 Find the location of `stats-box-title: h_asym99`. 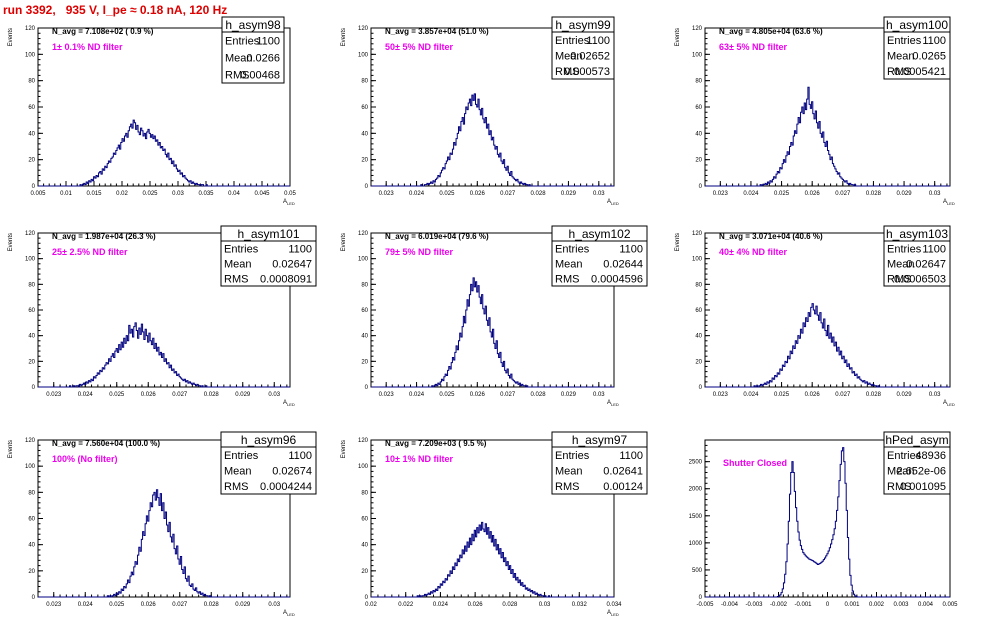

stats-box-title: h_asym99 is located at coordinates (583, 25).